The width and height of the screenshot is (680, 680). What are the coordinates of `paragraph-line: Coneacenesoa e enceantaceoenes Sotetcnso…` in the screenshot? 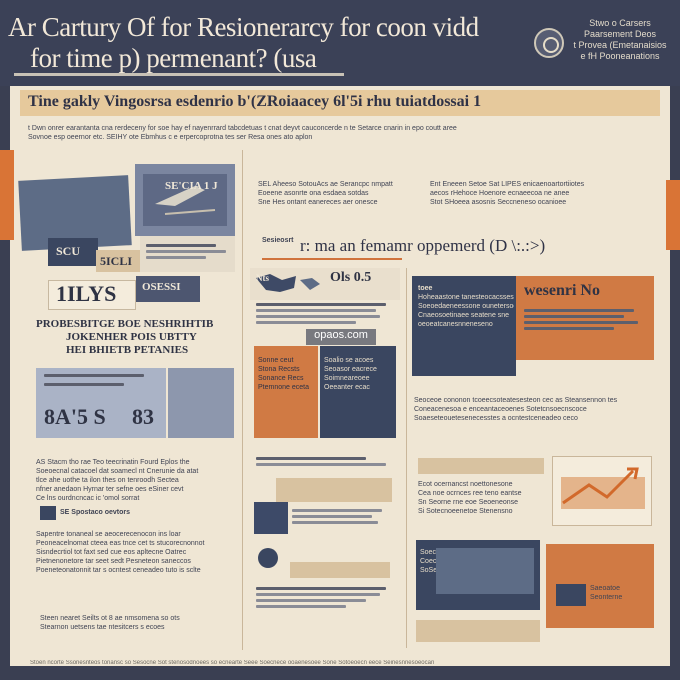 It's located at (500, 409).